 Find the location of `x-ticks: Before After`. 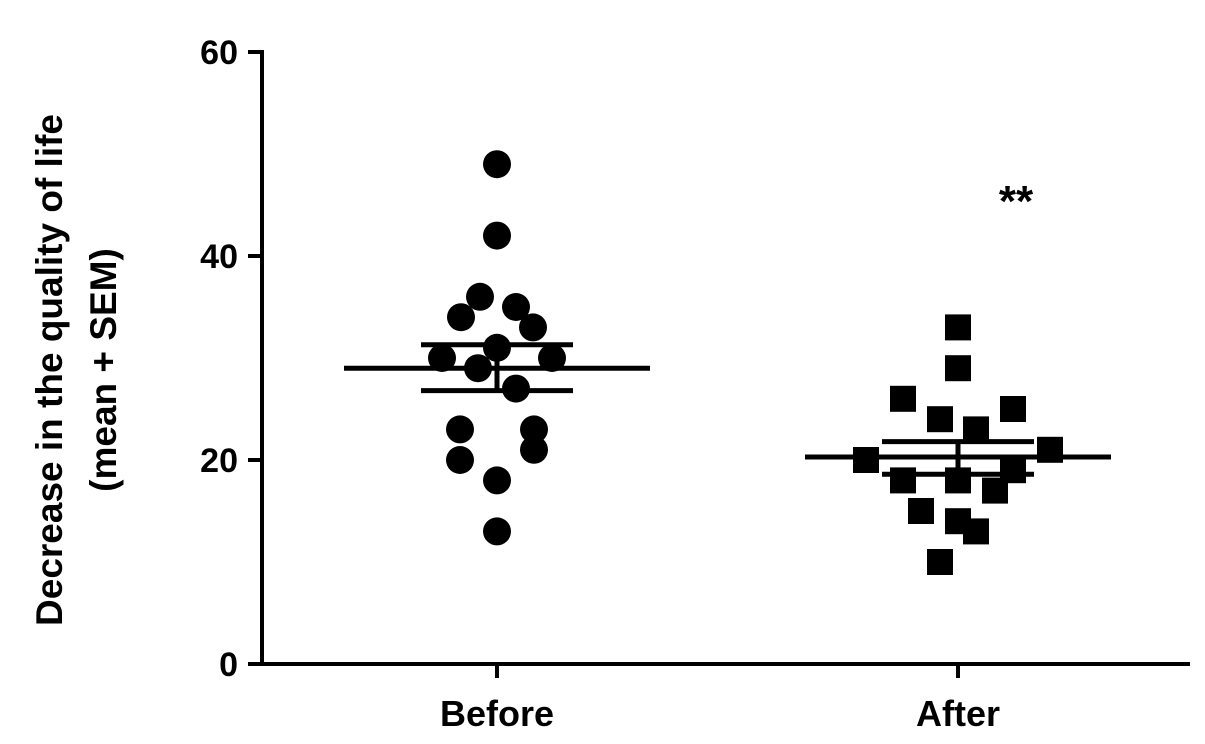

x-ticks: Before After is located at coordinates (720, 699).